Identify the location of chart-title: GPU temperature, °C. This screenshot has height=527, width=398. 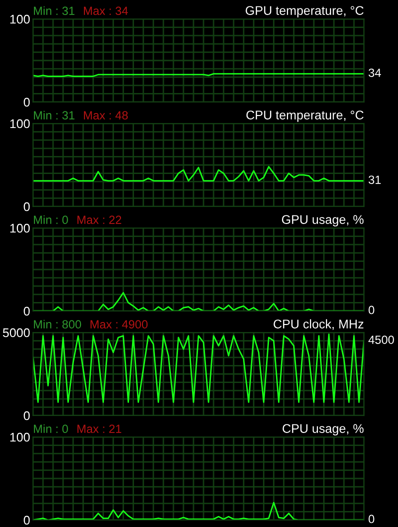
(305, 12).